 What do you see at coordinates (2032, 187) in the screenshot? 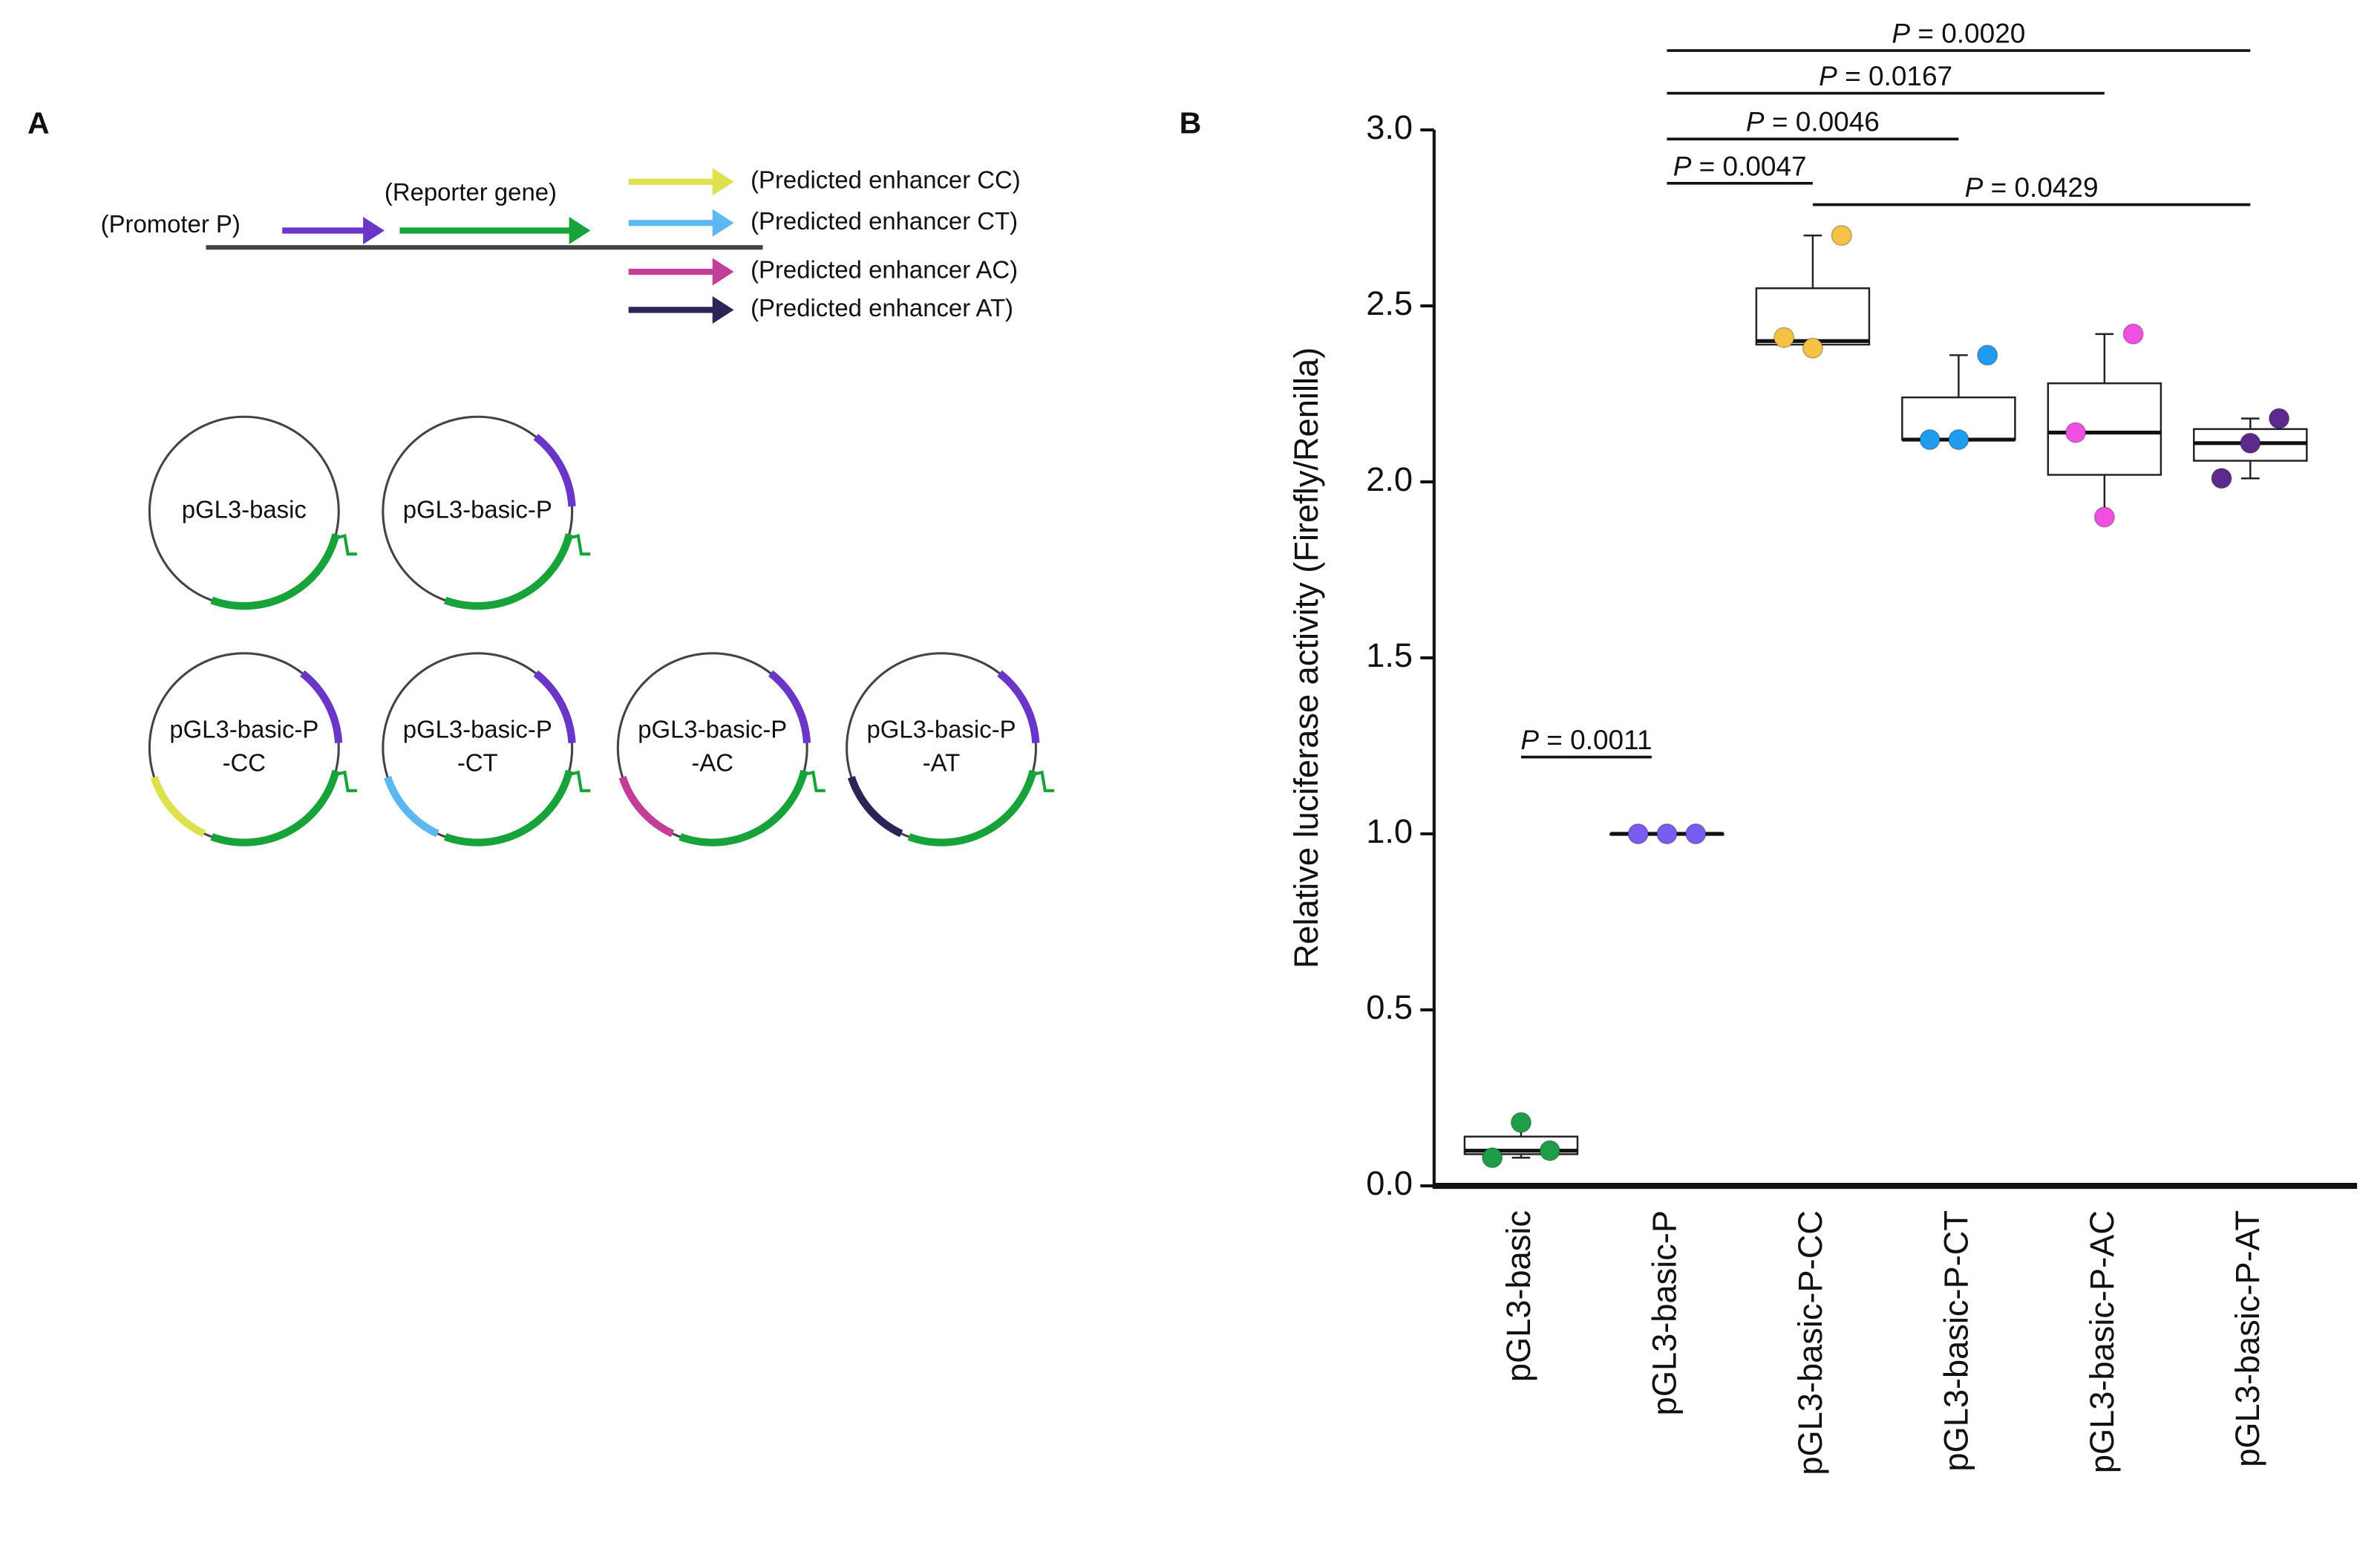
I see `p-value-label: P = 0.0429` at bounding box center [2032, 187].